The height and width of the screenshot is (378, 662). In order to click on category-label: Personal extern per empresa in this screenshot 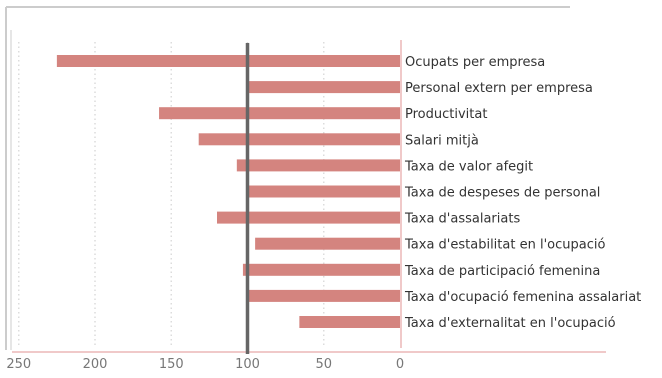, I will do `click(499, 88)`.